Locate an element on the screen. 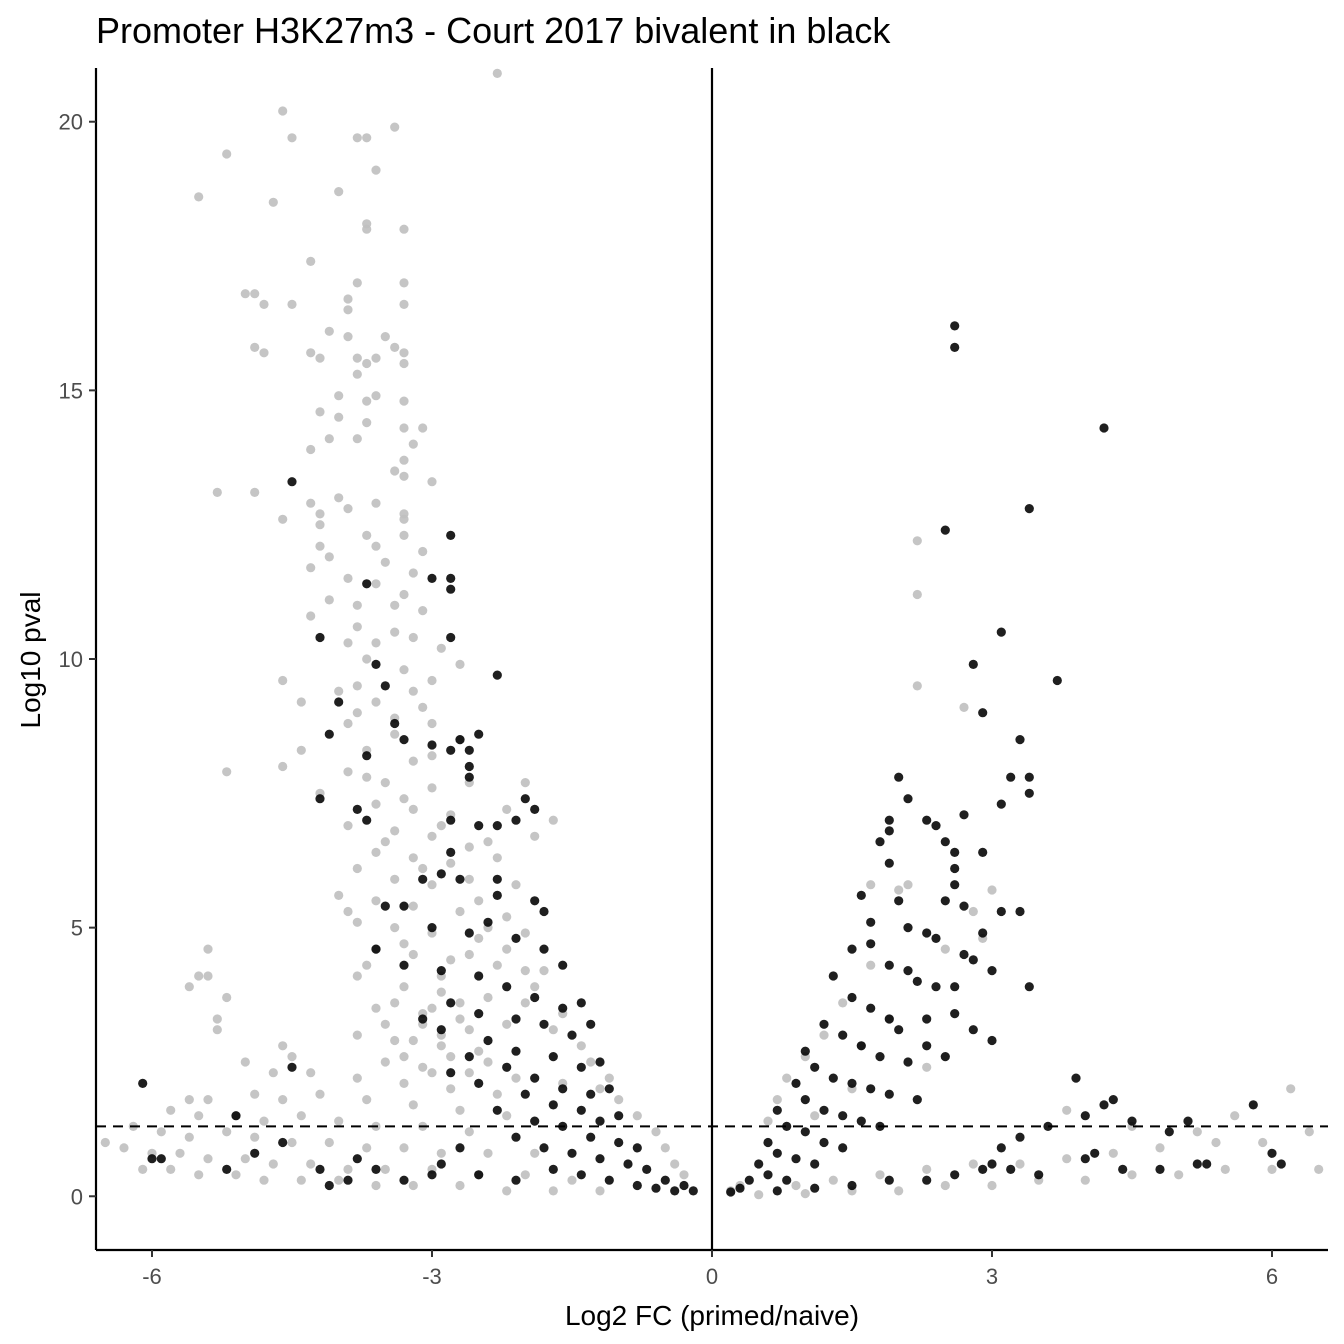  x-axis-title: Log2 FC (primed/naive) is located at coordinates (712, 1315).